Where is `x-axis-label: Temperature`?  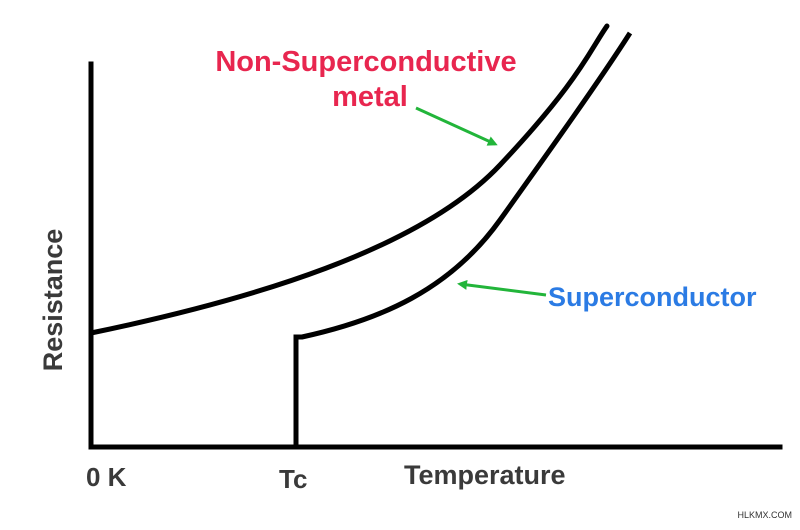
x-axis-label: Temperature is located at coordinates (485, 475).